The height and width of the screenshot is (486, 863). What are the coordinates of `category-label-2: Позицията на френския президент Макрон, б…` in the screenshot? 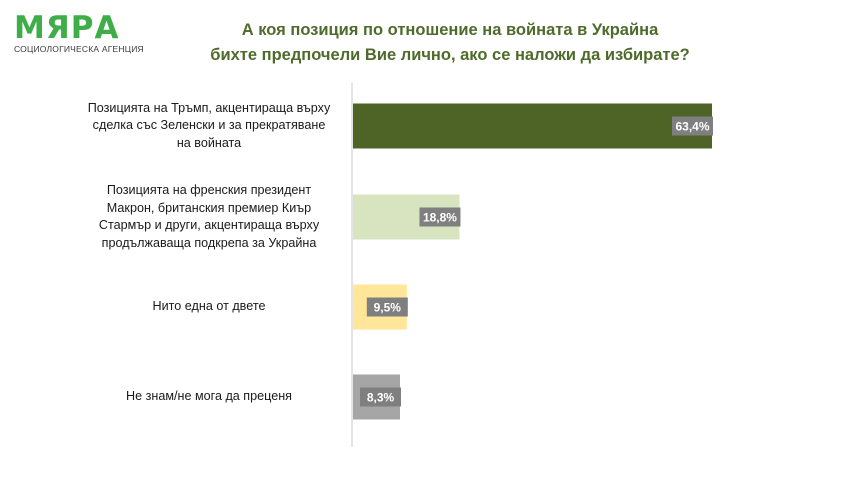 It's located at (209, 217).